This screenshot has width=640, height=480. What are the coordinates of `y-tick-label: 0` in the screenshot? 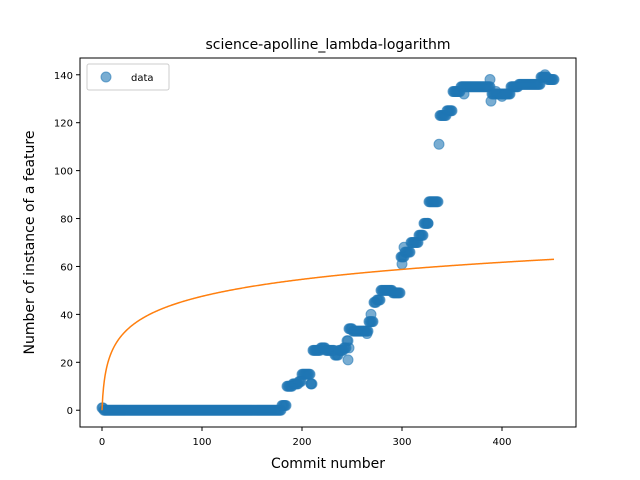 It's located at (70, 411).